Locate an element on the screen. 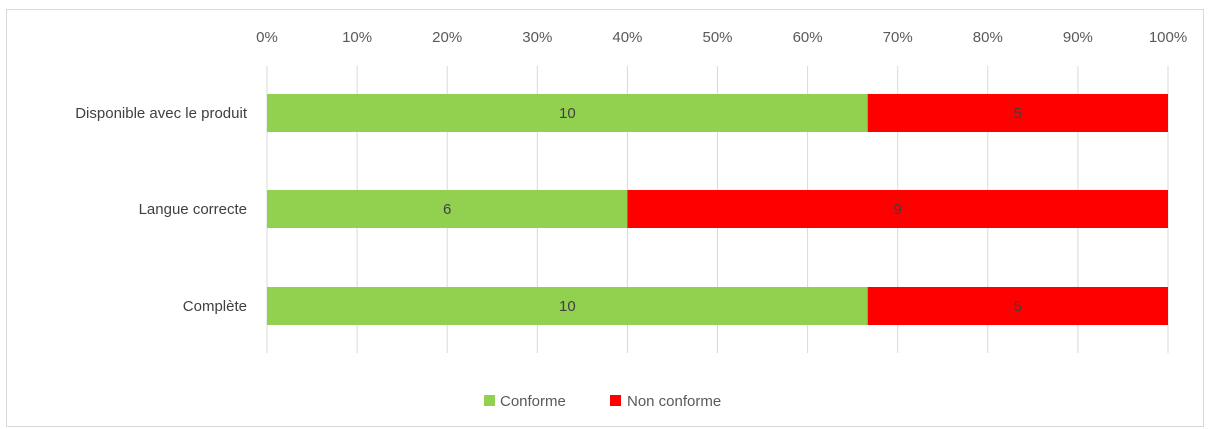 This screenshot has height=429, width=1213. x-axis-ticks: 0% 10% 20% 30% 40% 50% 60% 70% 80% 90% 100% is located at coordinates (721, 37).